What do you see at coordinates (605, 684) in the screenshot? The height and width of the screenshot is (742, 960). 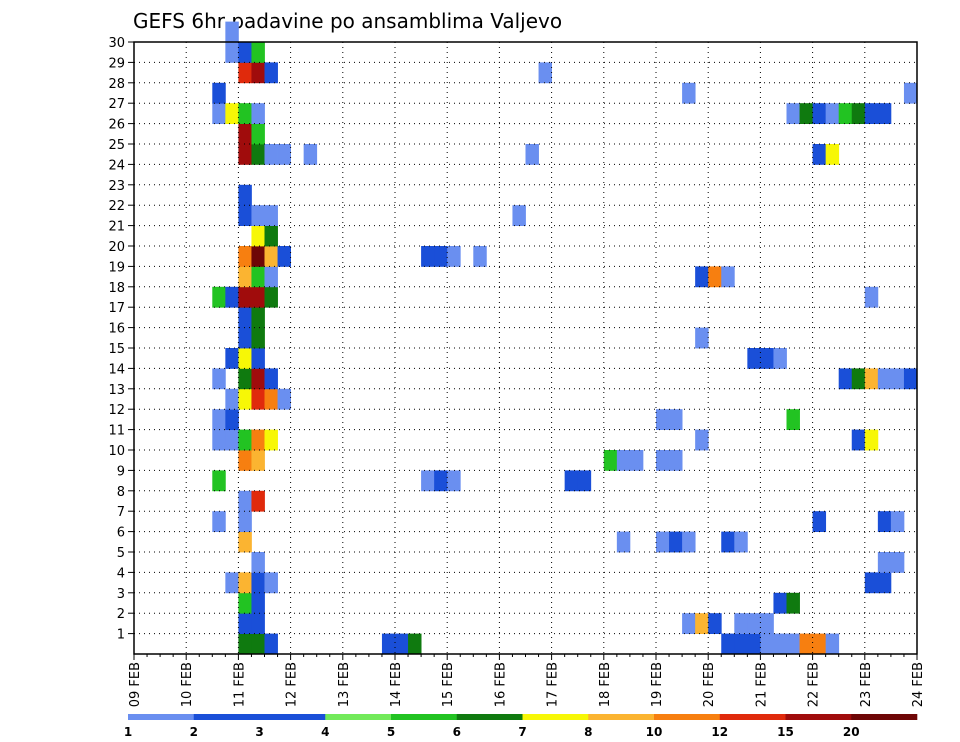 I see `x-tick-label: 18 FEB` at bounding box center [605, 684].